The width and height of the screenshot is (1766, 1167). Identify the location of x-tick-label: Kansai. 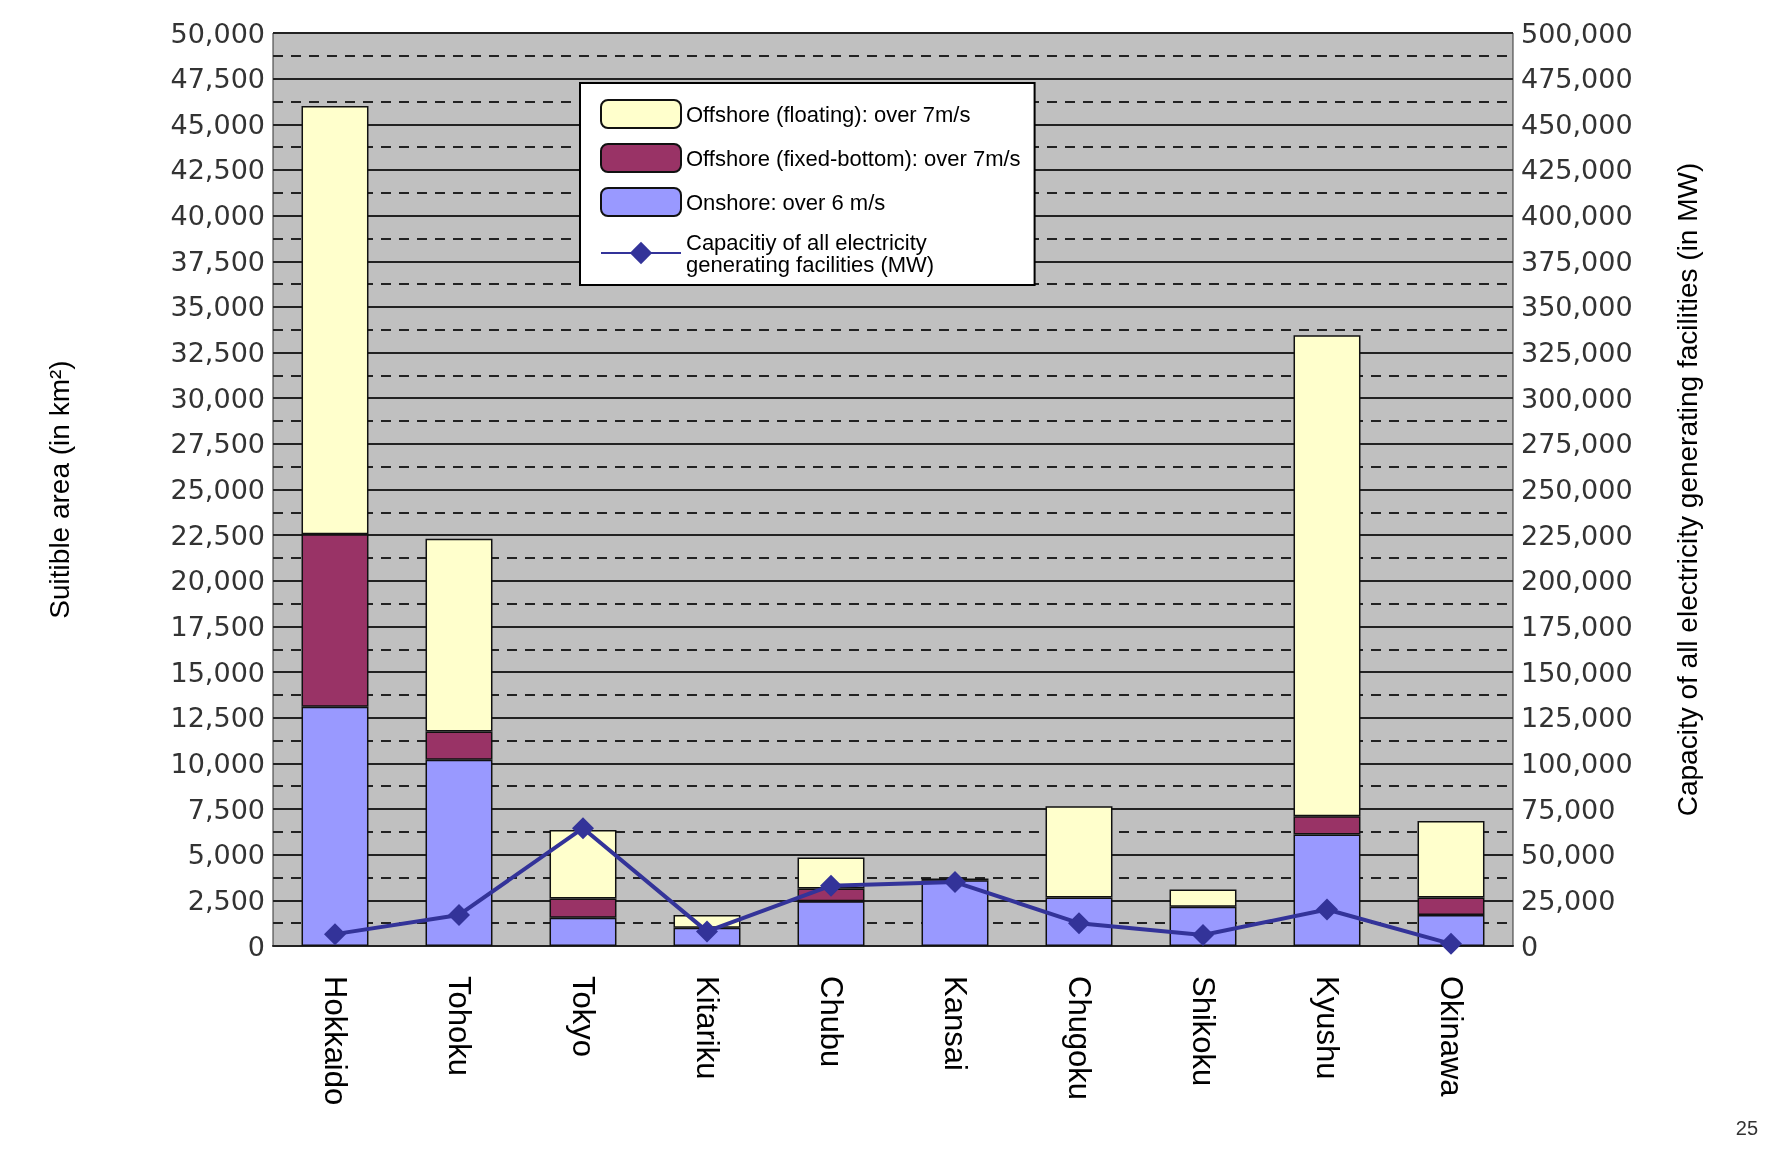
(955, 1023).